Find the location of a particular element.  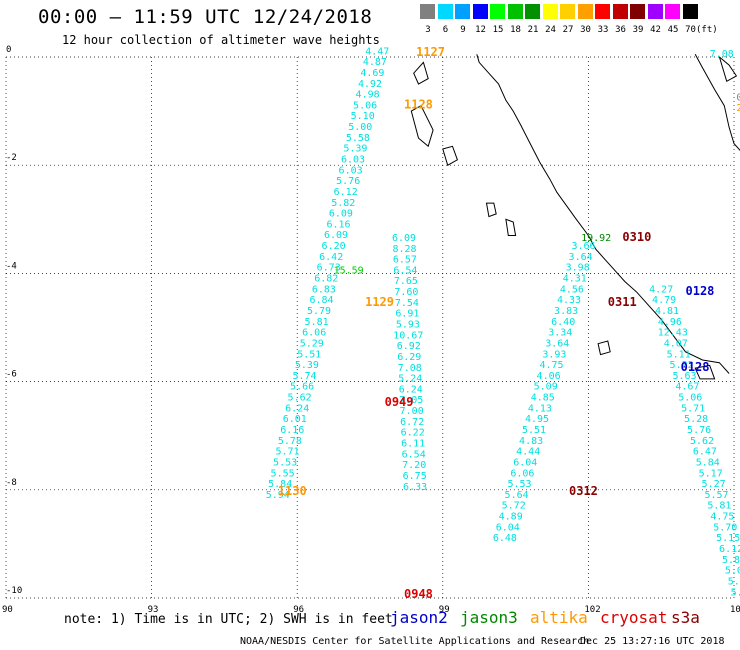

wave-height-value: 5.32 is located at coordinates (682, 365).